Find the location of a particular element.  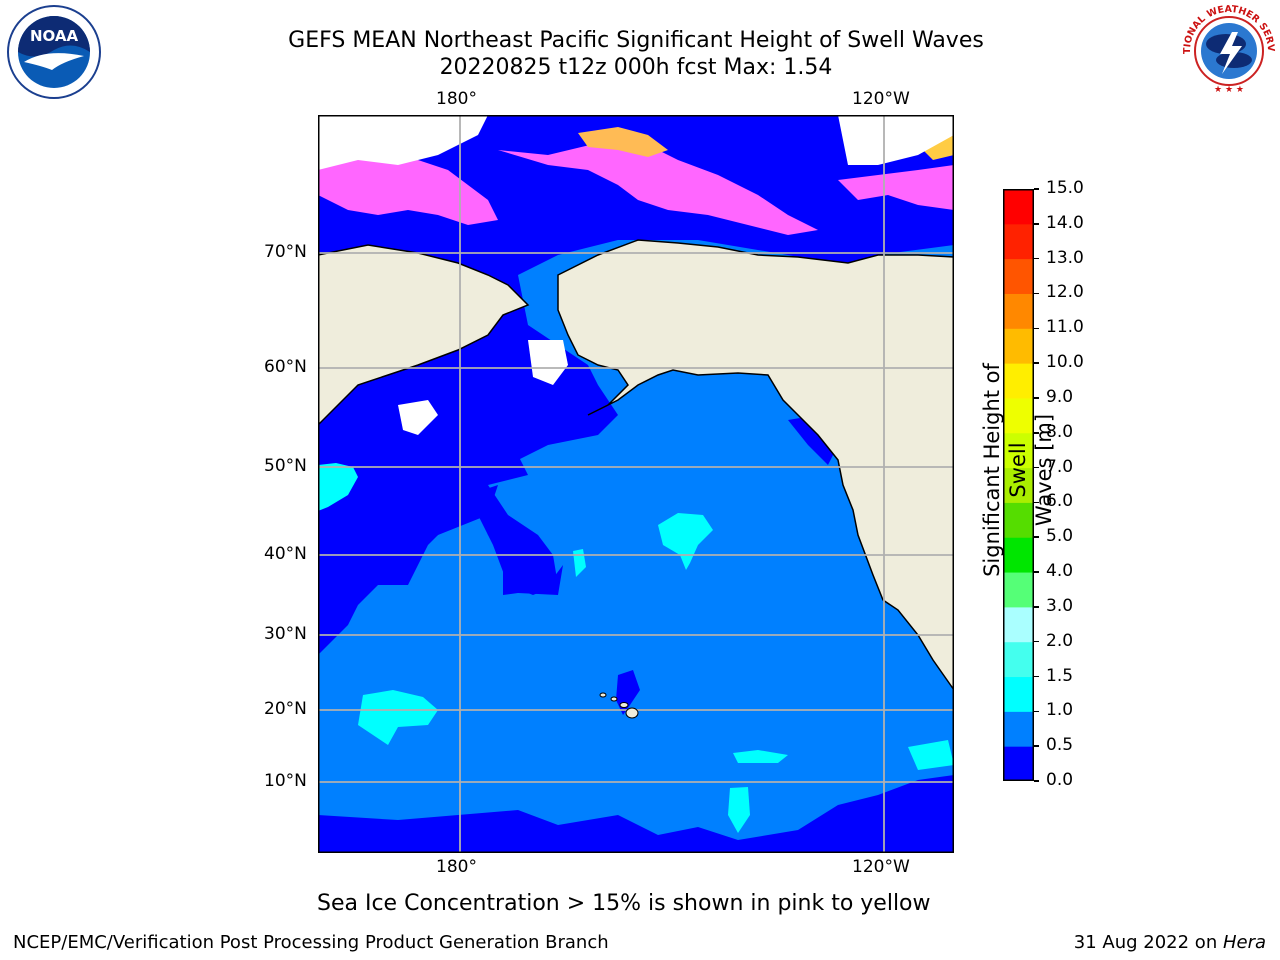

ocean-swell-1.0-1.5-se is located at coordinates (931, 755).